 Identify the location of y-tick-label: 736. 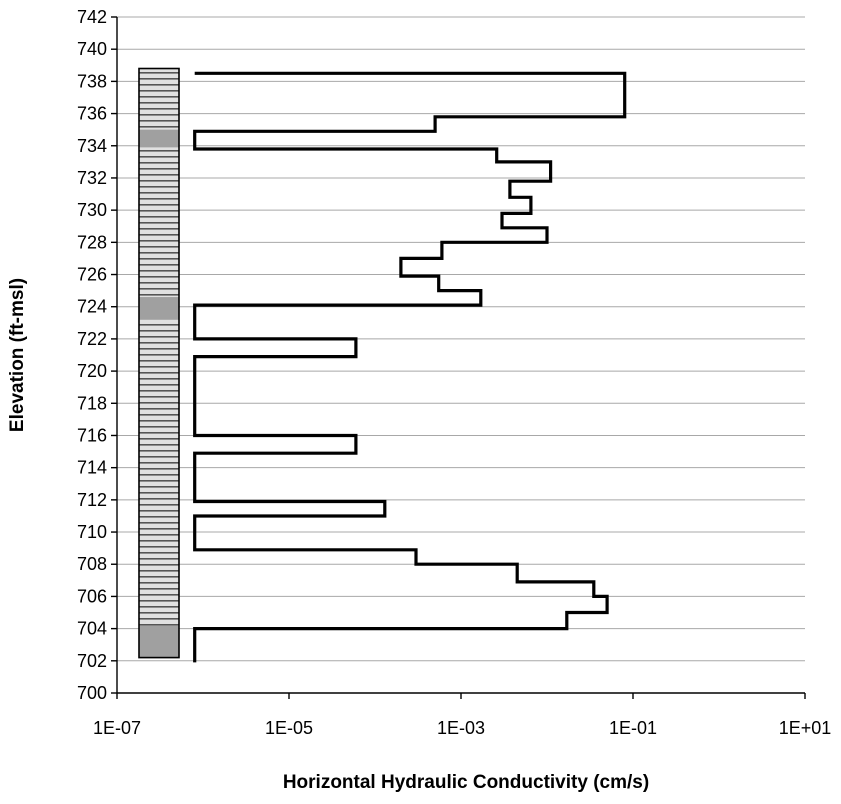
(92, 114).